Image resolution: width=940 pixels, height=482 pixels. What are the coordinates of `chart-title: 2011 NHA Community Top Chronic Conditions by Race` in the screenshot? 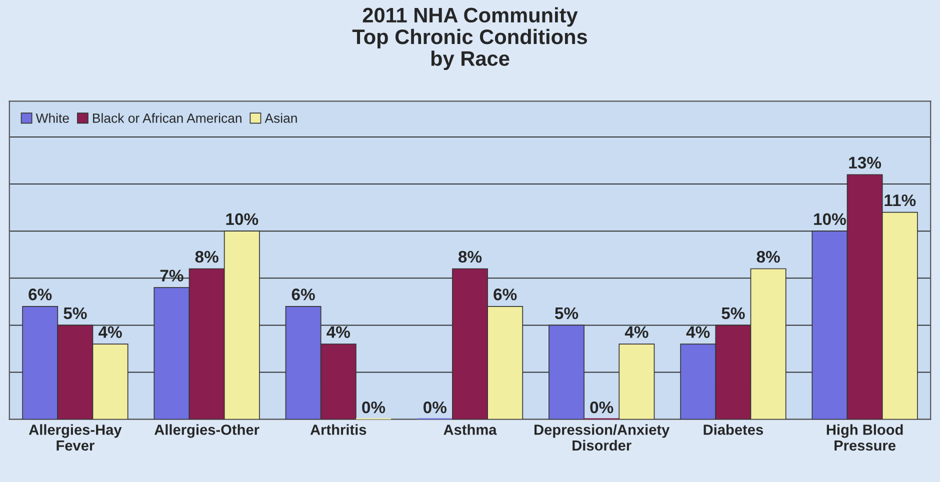 It's located at (470, 38).